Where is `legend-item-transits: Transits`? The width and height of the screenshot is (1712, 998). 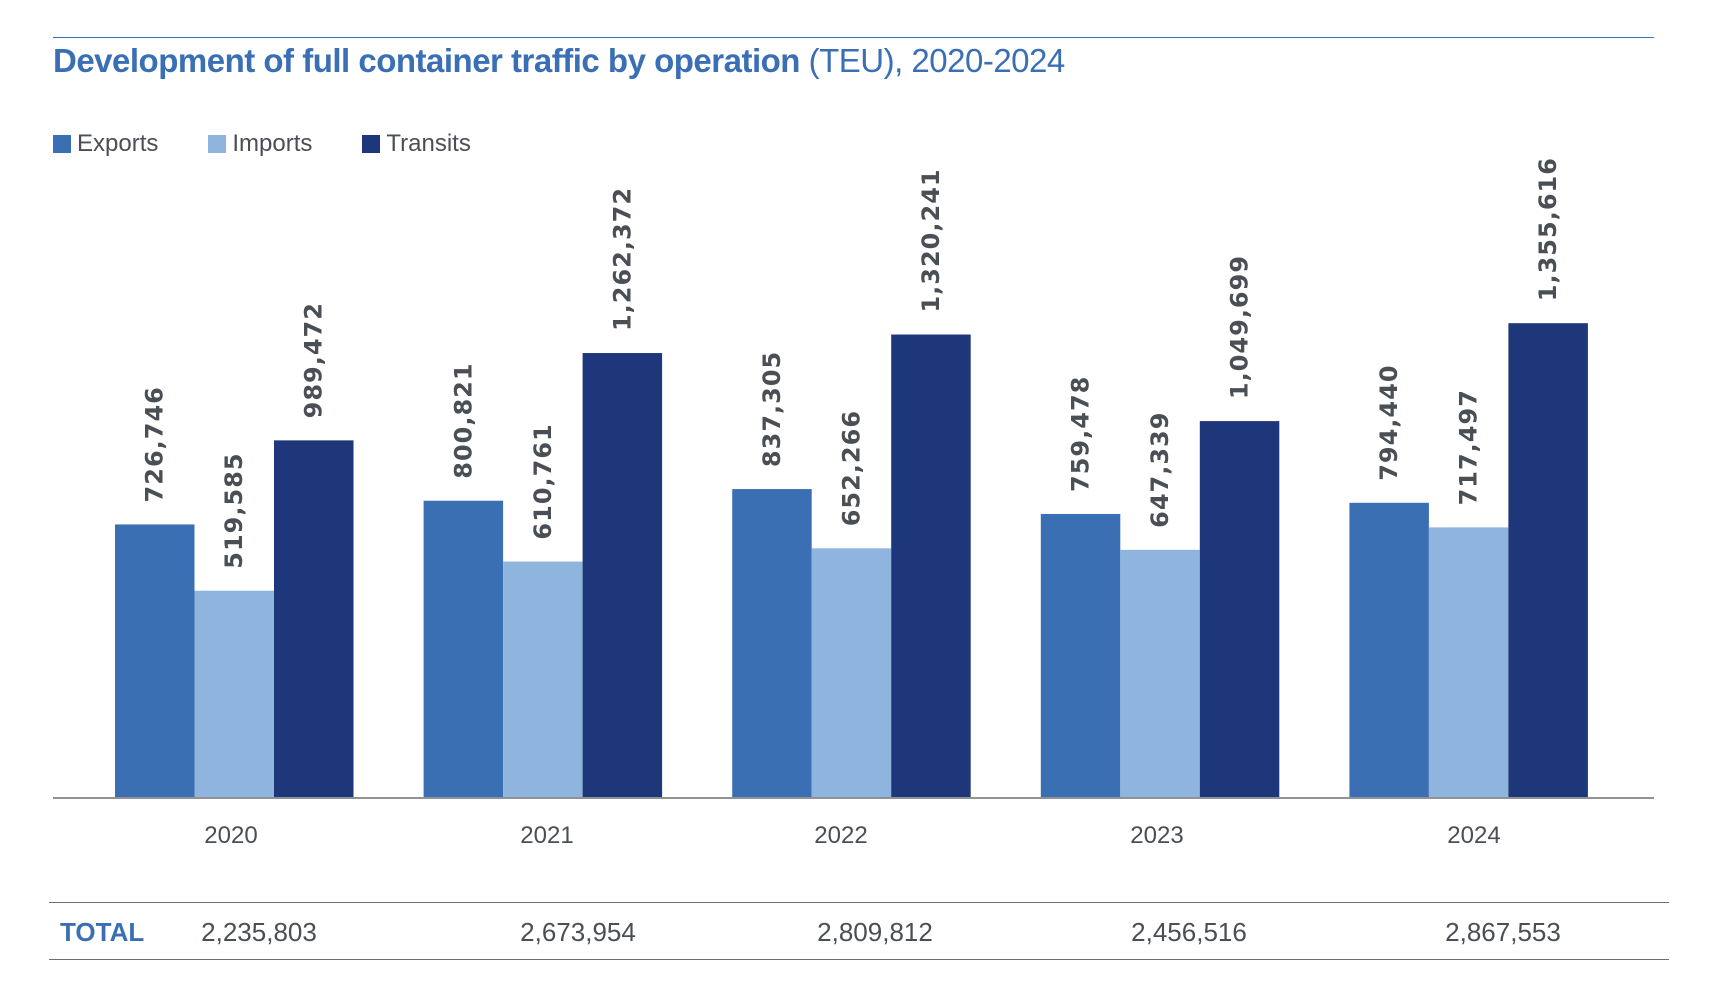
legend-item-transits: Transits is located at coordinates (416, 144).